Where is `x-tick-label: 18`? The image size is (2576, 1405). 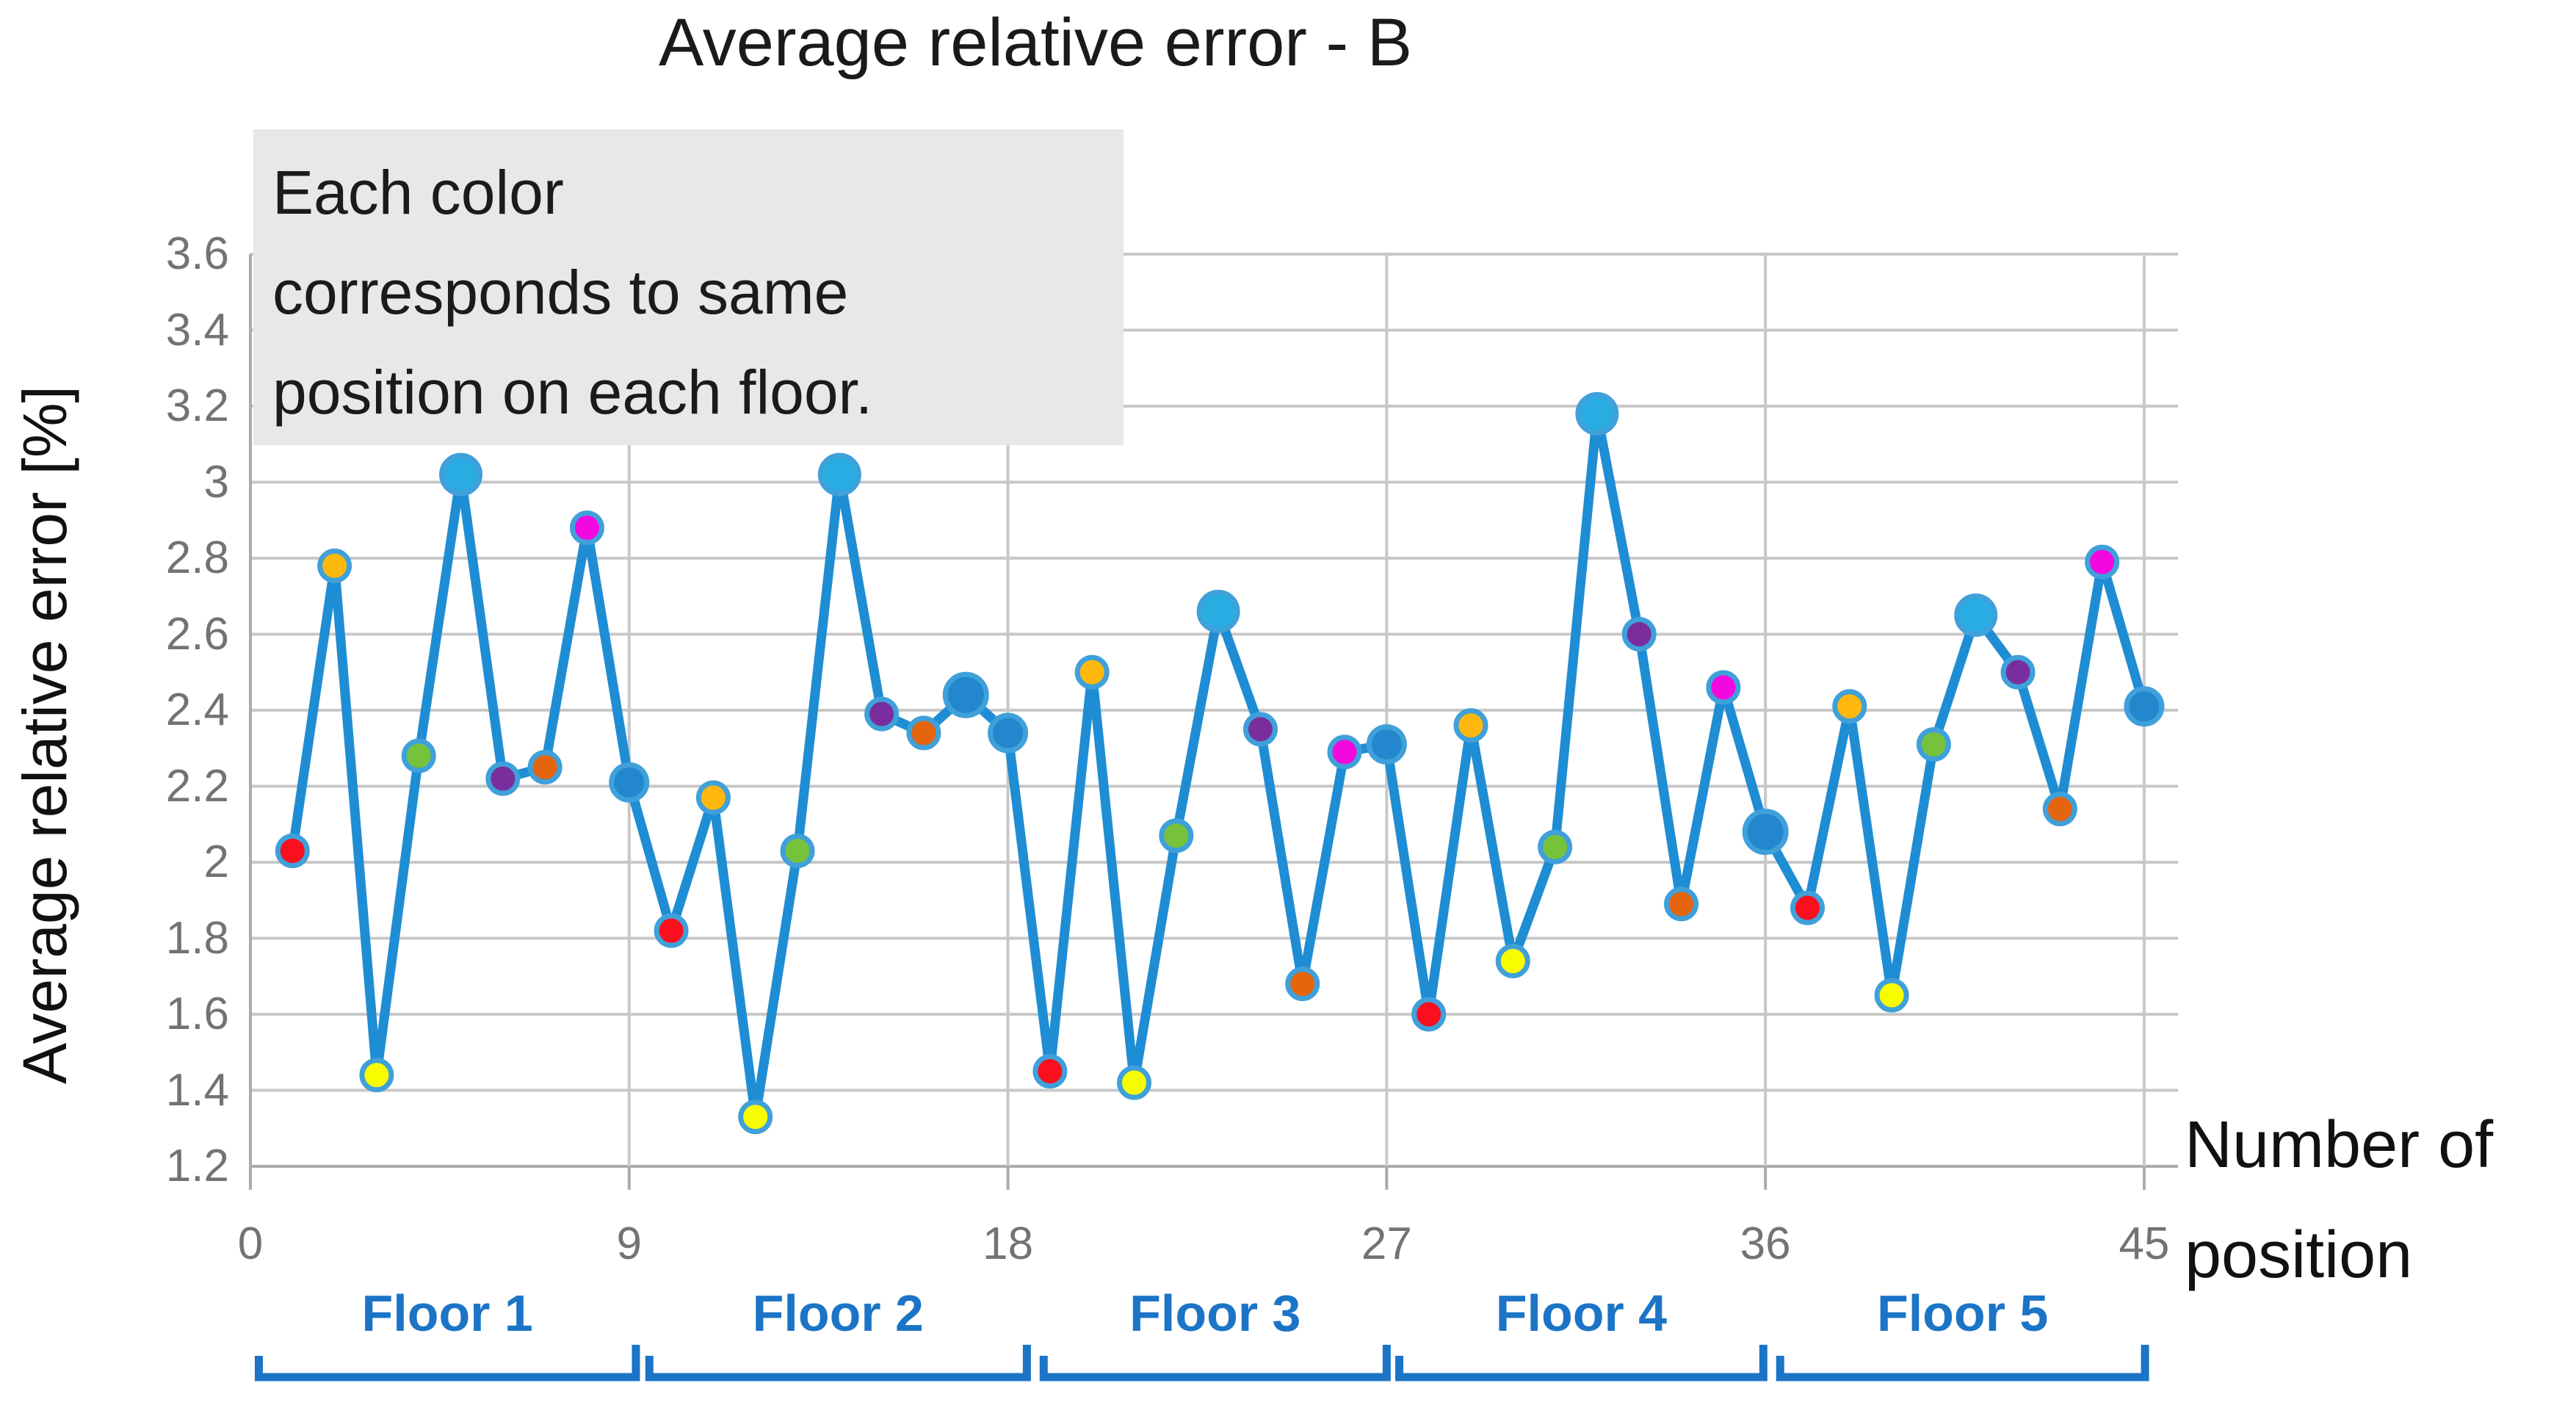
x-tick-label: 18 is located at coordinates (1008, 1244).